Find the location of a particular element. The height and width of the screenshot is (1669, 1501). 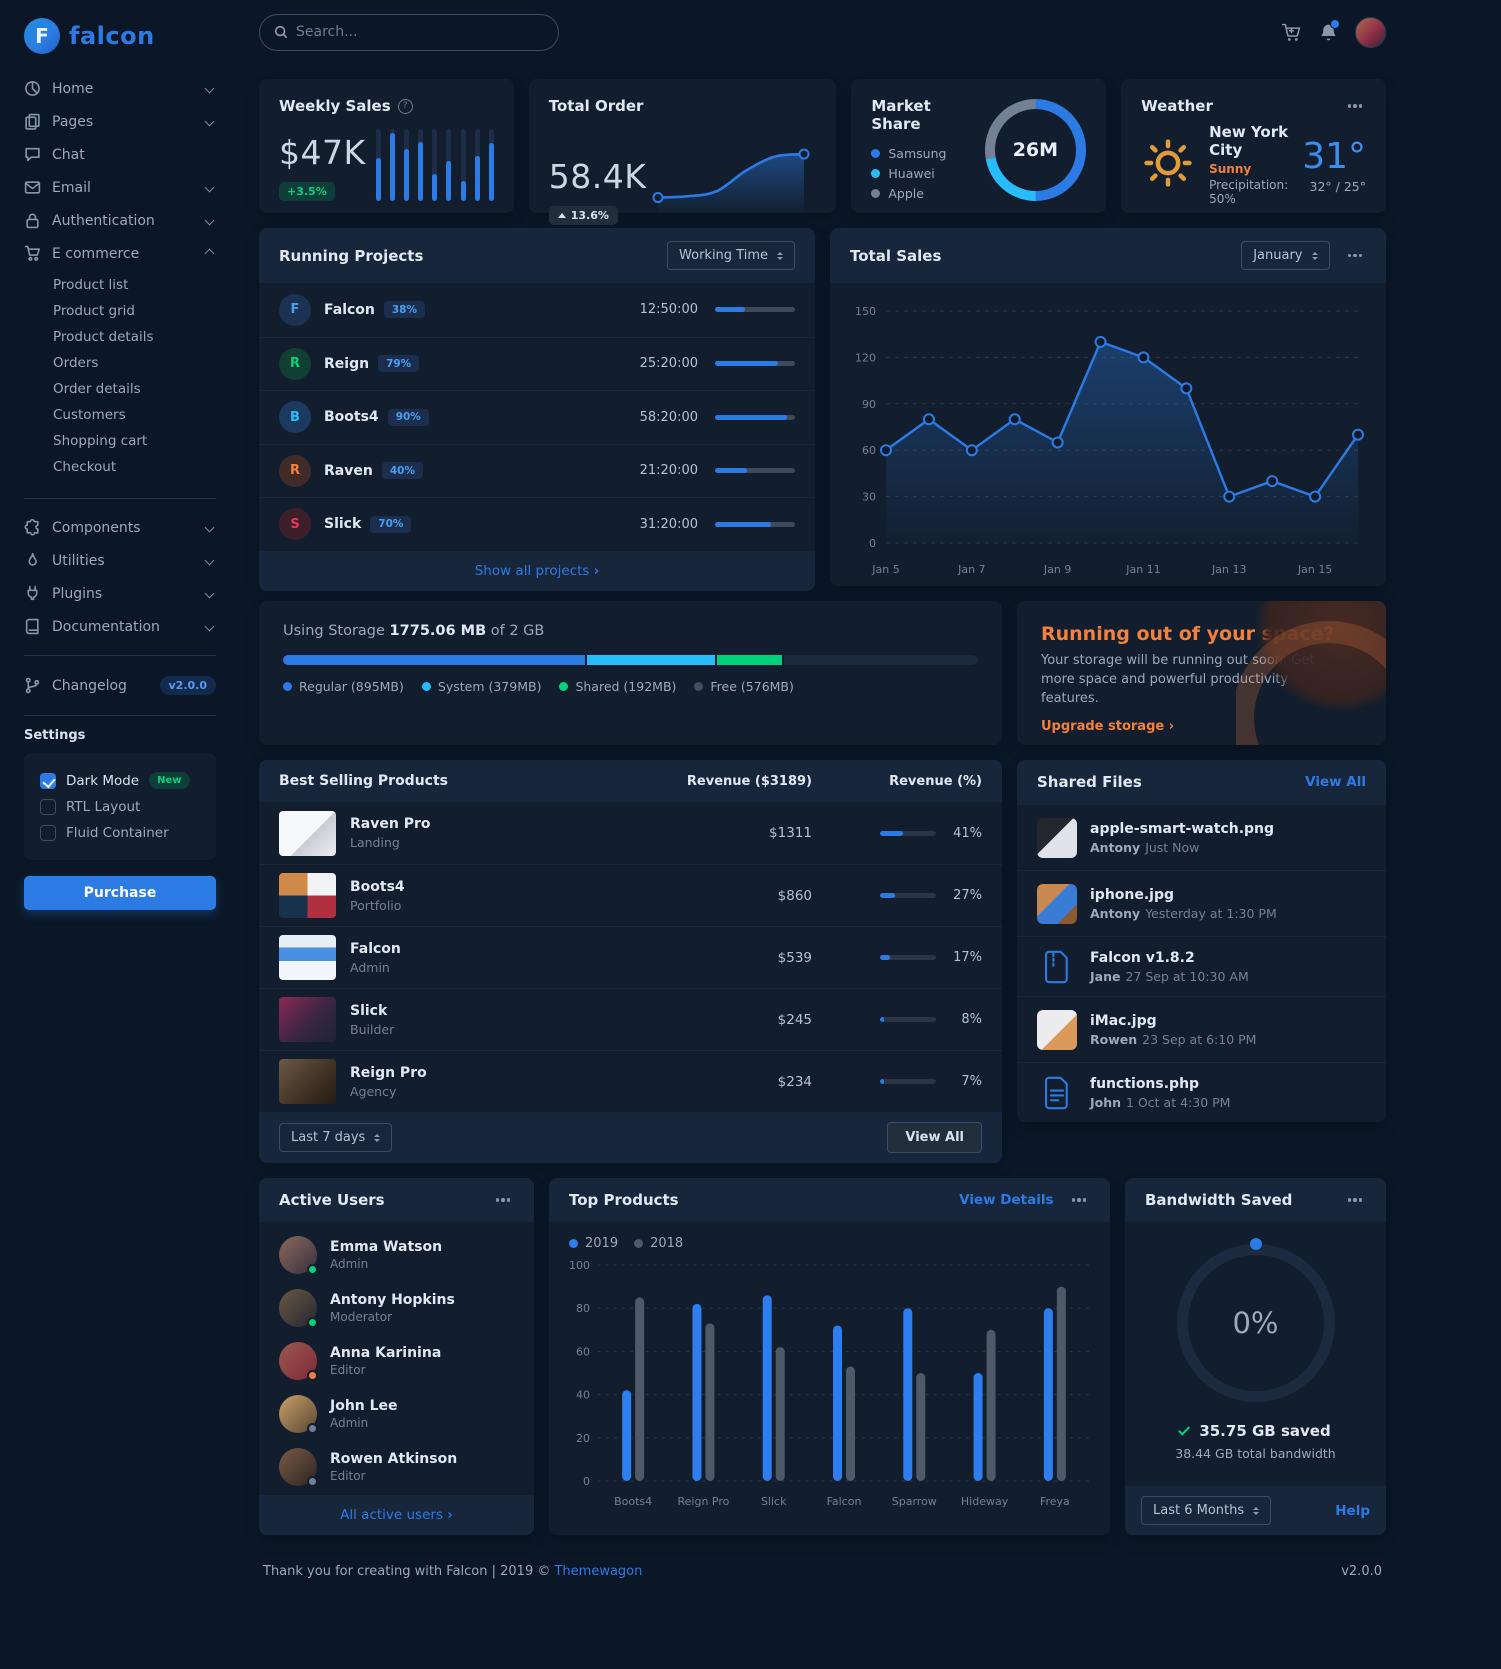

weekly-sales-delta-badge: +3.5% is located at coordinates (307, 191).